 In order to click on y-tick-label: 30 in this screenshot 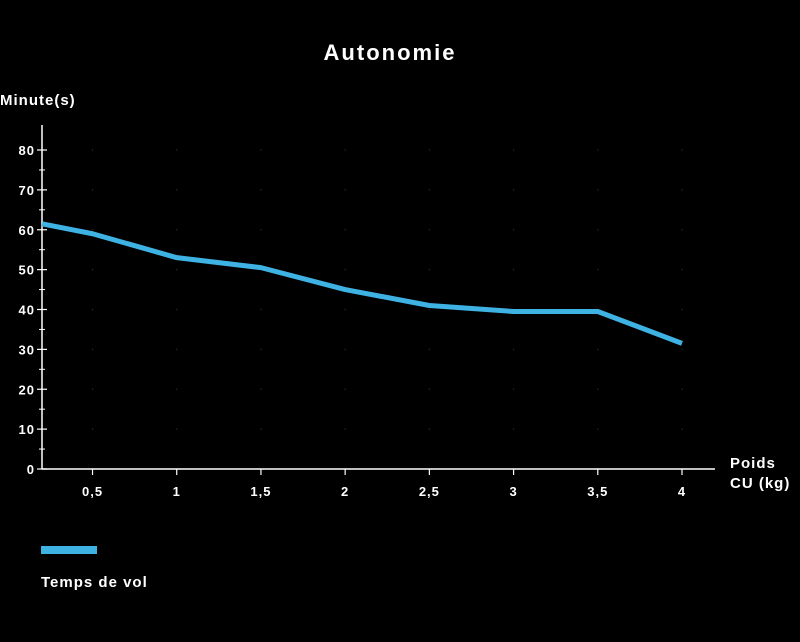, I will do `click(27, 349)`.